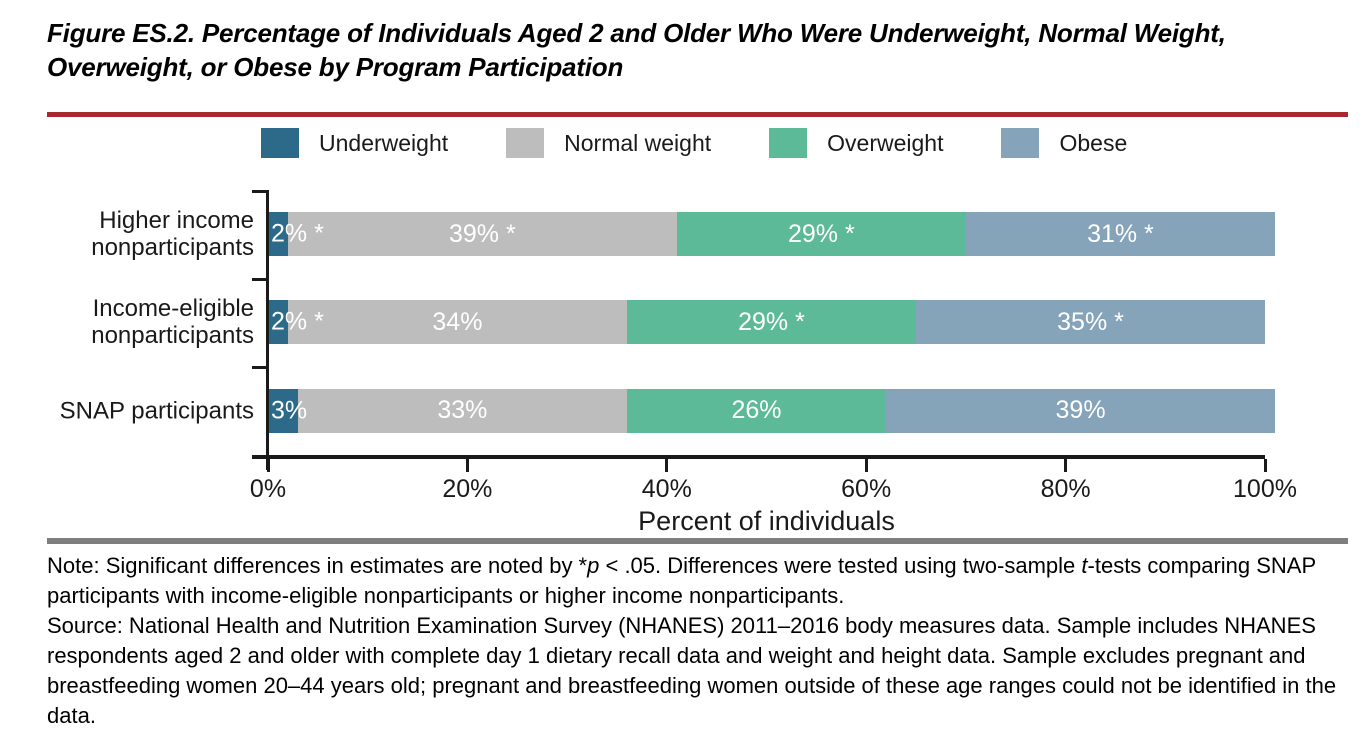 This screenshot has height=754, width=1370. Describe the element at coordinates (1265, 489) in the screenshot. I see `x-axis-tick-label: 100%` at that location.